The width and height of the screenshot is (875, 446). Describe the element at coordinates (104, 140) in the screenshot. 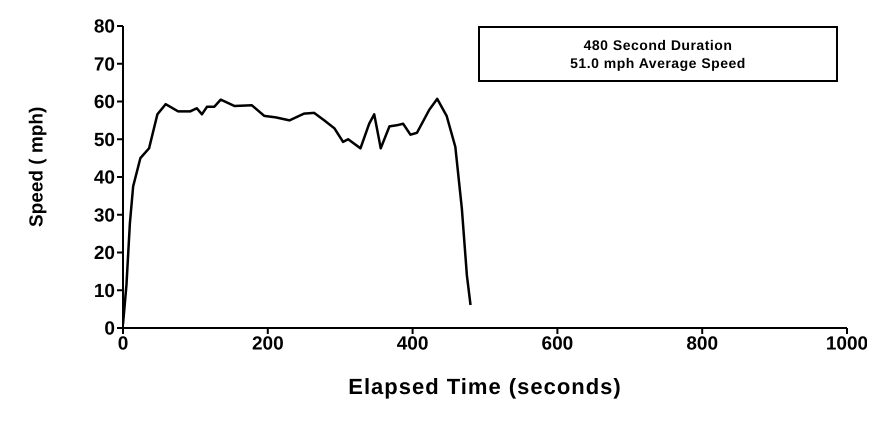

I see `y-tick-label: 50` at that location.